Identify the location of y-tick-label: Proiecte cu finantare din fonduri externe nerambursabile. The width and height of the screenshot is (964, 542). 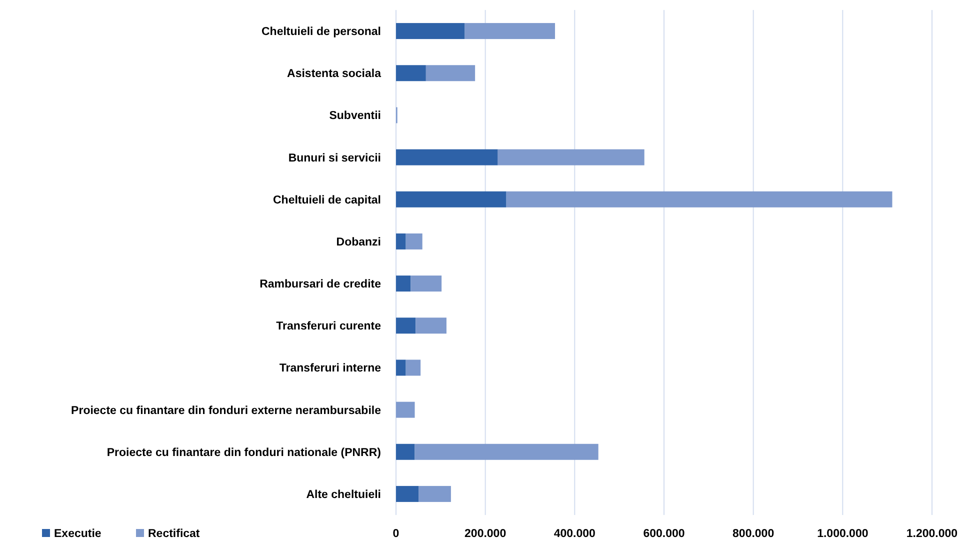
(226, 410).